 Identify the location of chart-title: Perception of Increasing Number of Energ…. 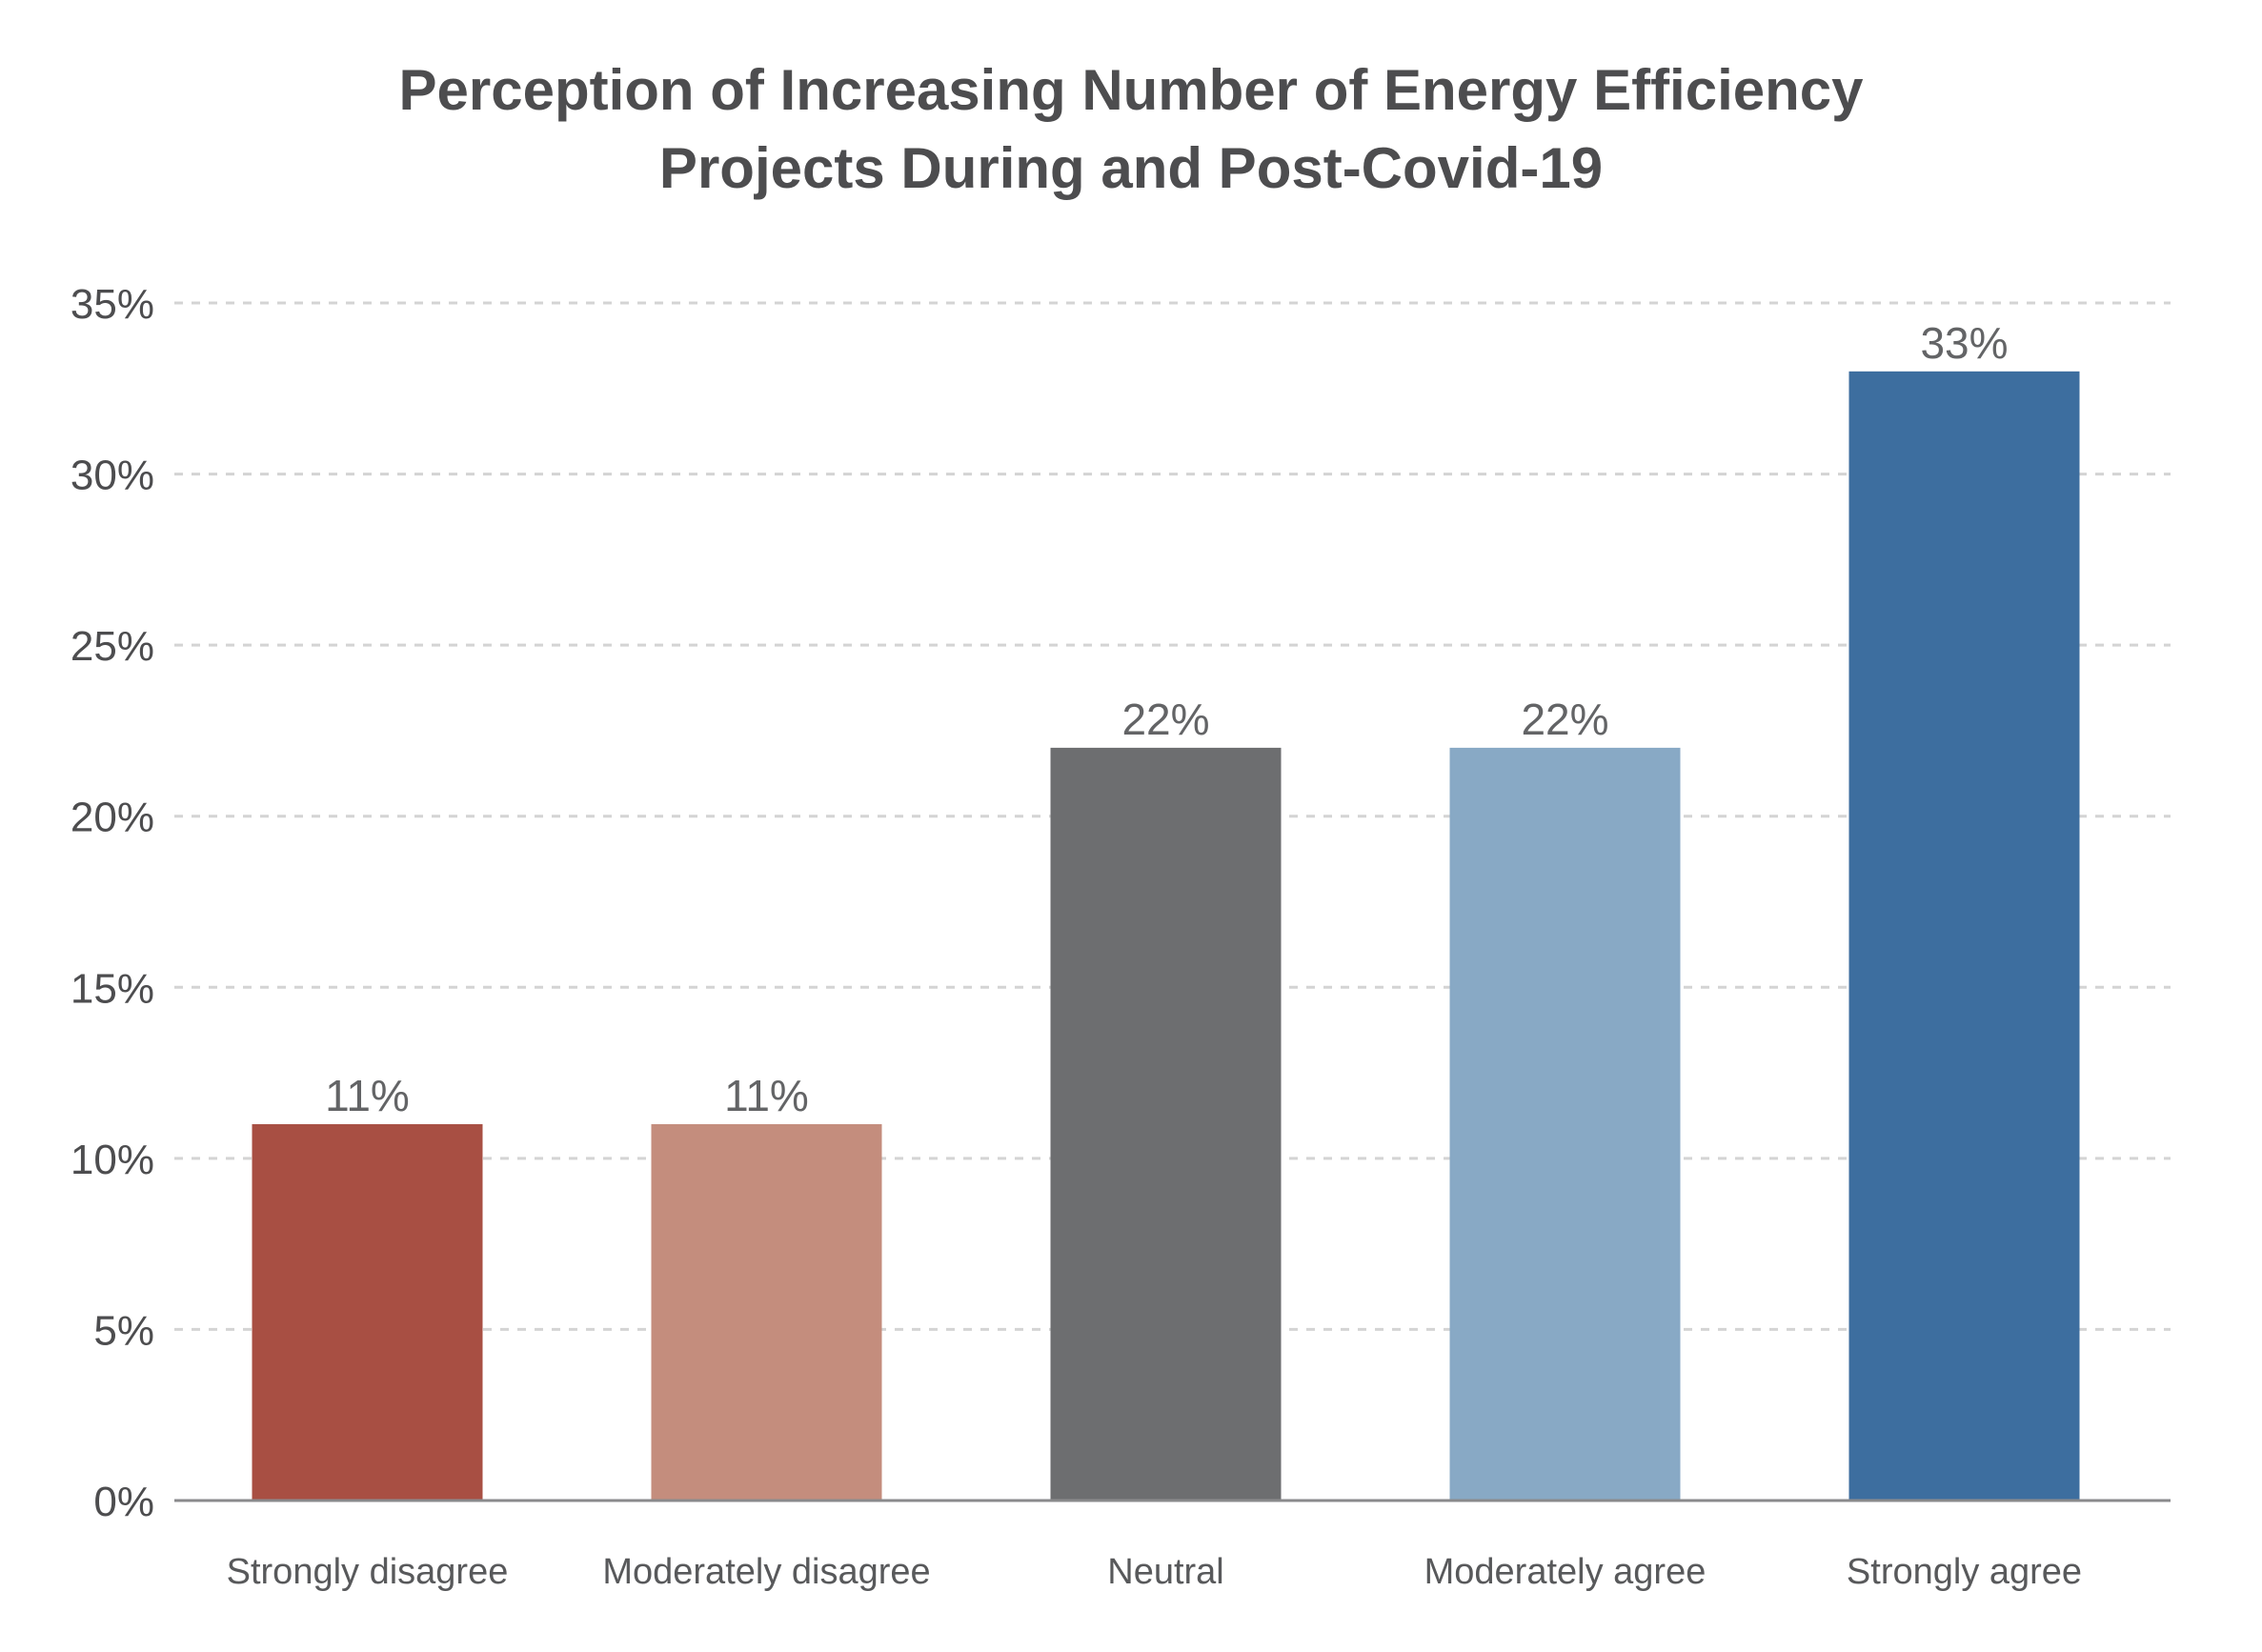
(1131, 129).